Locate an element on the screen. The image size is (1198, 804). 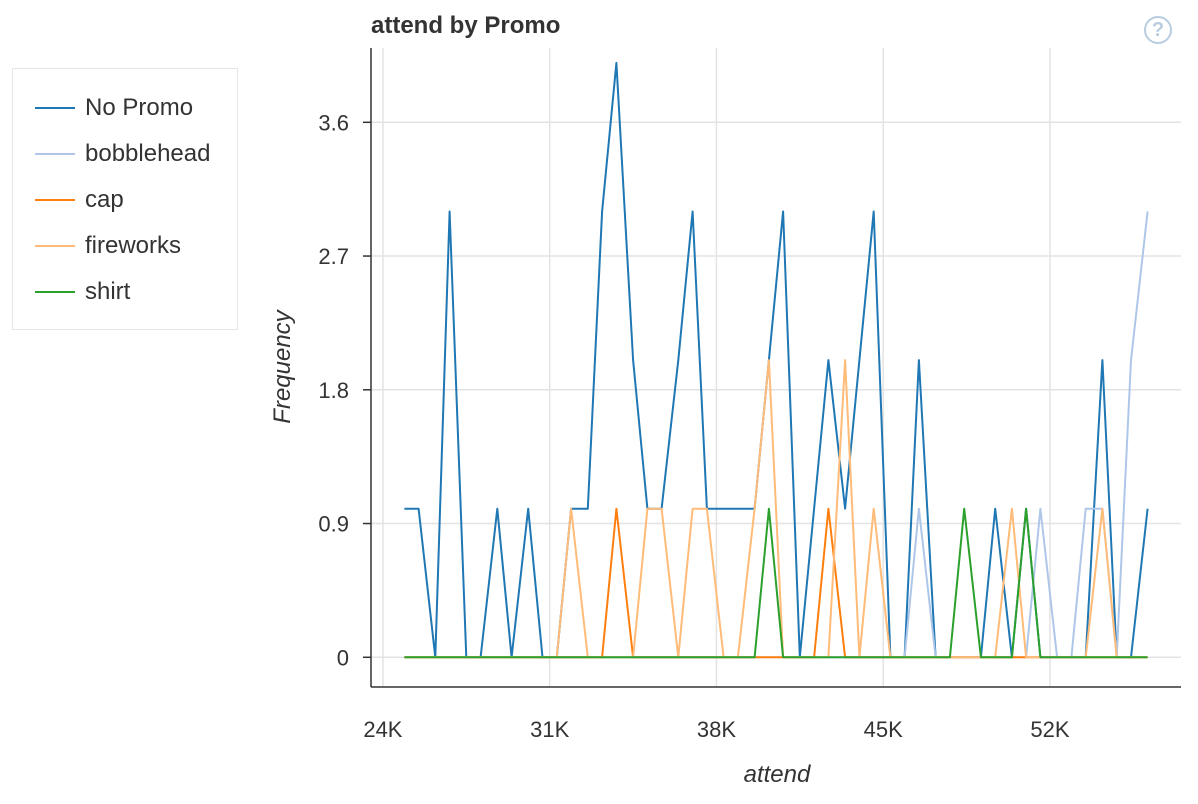
y-tick-label: 2.7 is located at coordinates (333, 256).